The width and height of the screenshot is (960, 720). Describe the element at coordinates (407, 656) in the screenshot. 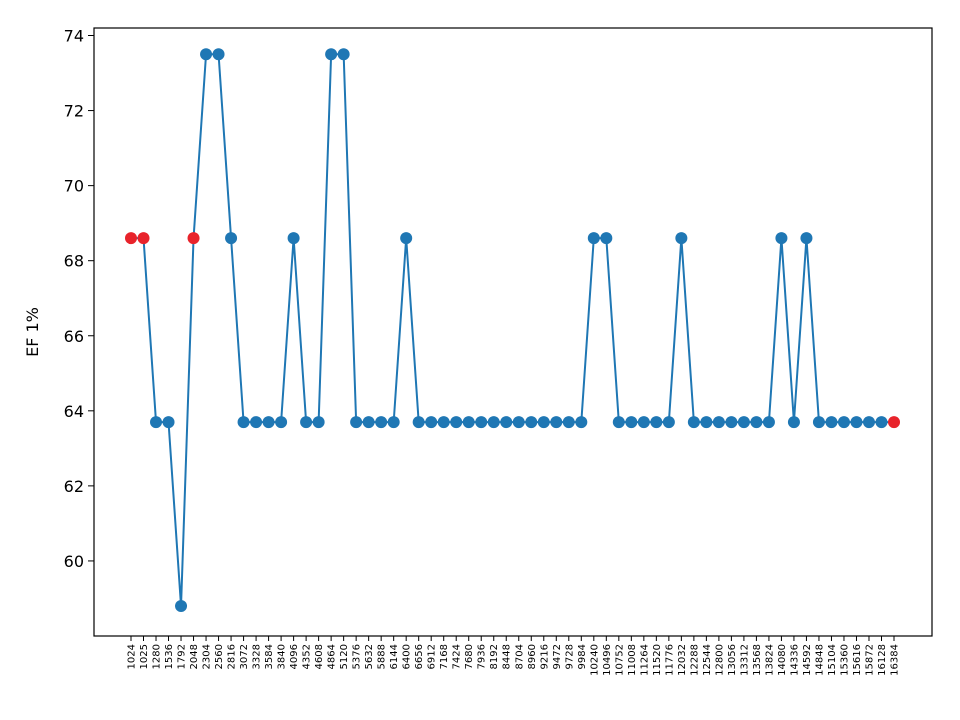

I see `x-tick-label: 6400` at that location.